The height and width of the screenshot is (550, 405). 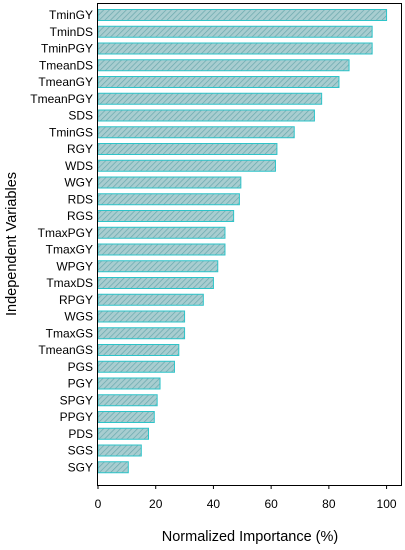 I want to click on category-label-rpgy: RPGY, so click(x=76, y=300).